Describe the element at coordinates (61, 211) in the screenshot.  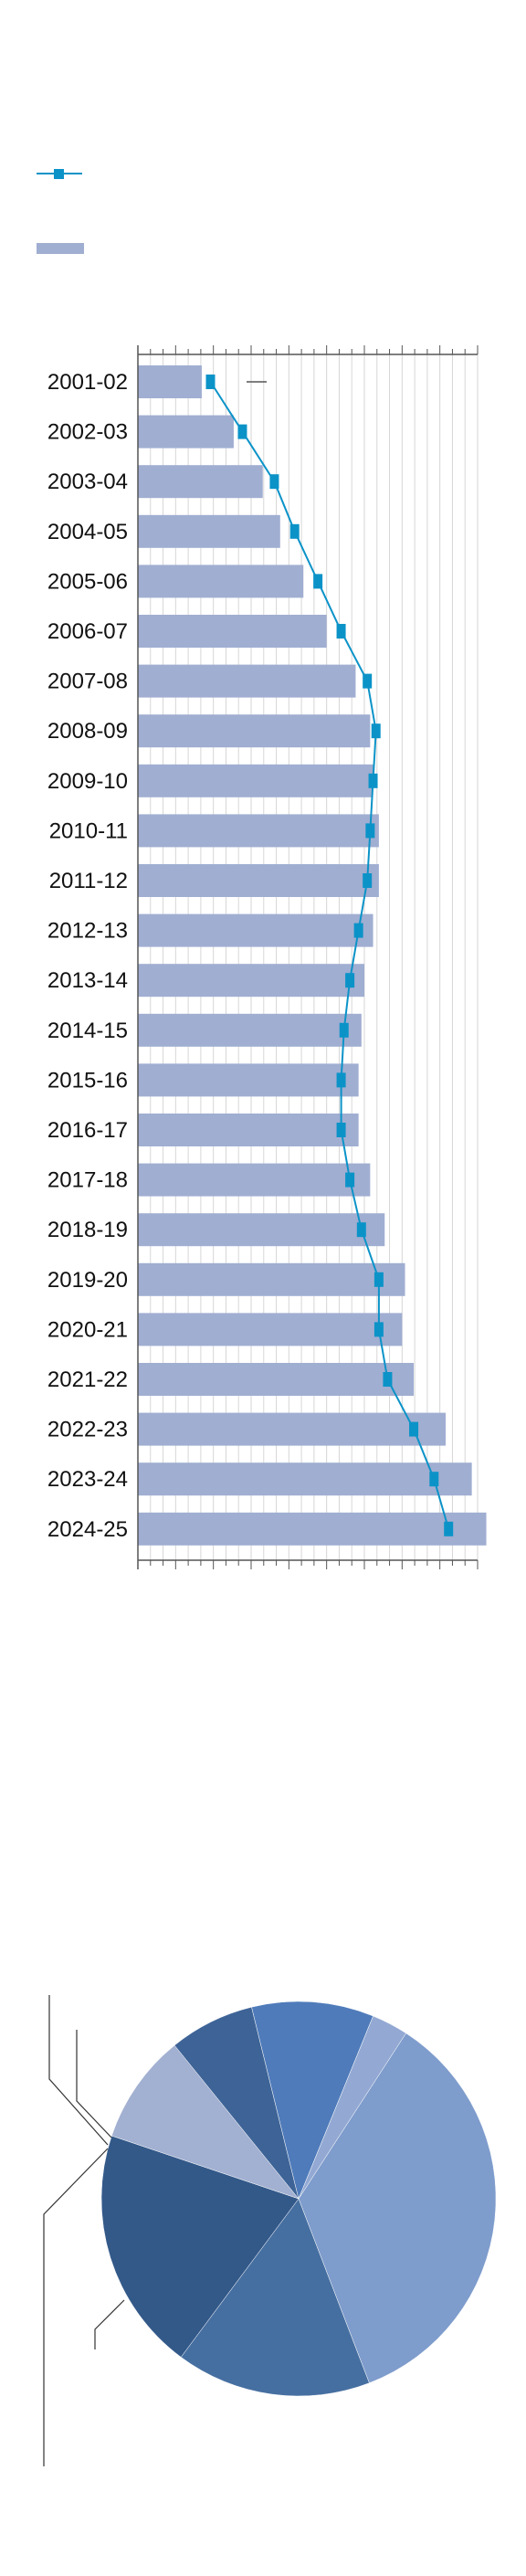
I see `legend` at that location.